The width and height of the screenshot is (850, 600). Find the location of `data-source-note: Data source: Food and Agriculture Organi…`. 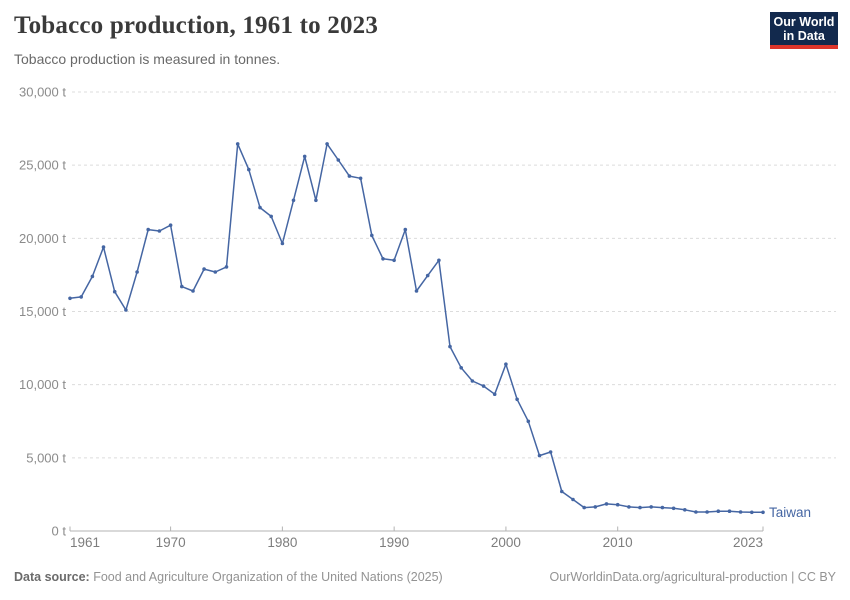

data-source-note: Data source: Food and Agriculture Organi… is located at coordinates (228, 577).